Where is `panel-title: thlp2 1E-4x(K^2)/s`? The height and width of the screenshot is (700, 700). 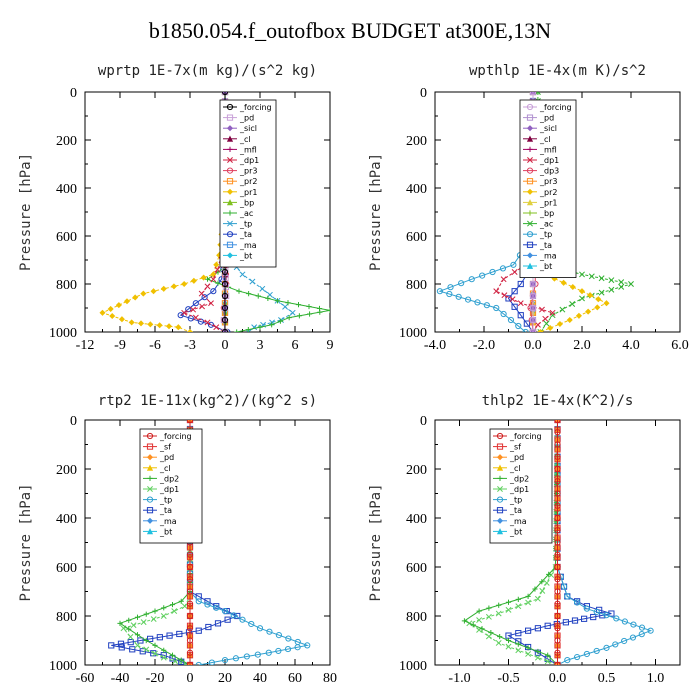 panel-title: thlp2 1E-4x(K^2)/s is located at coordinates (558, 401).